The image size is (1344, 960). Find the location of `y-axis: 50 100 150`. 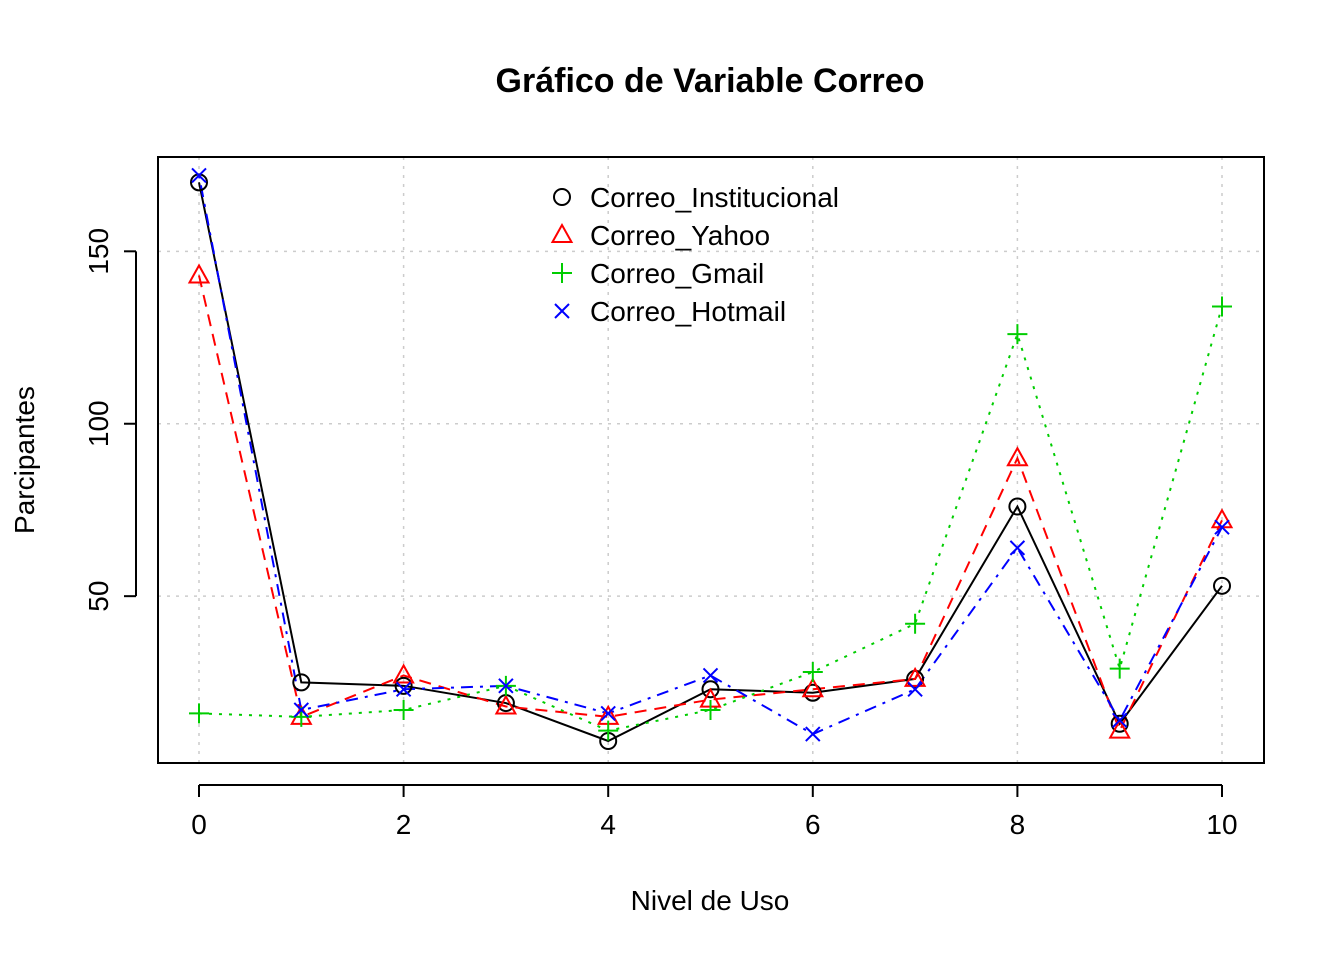

y-axis: 50 100 150 is located at coordinates (110, 420).